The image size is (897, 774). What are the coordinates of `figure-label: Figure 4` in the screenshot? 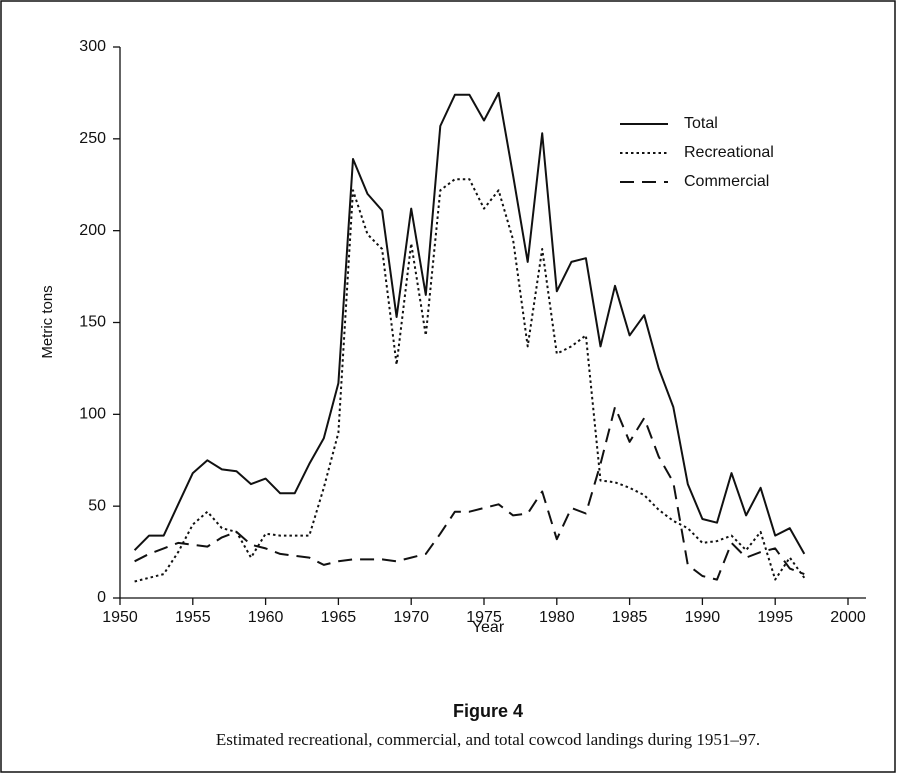 It's located at (488, 711).